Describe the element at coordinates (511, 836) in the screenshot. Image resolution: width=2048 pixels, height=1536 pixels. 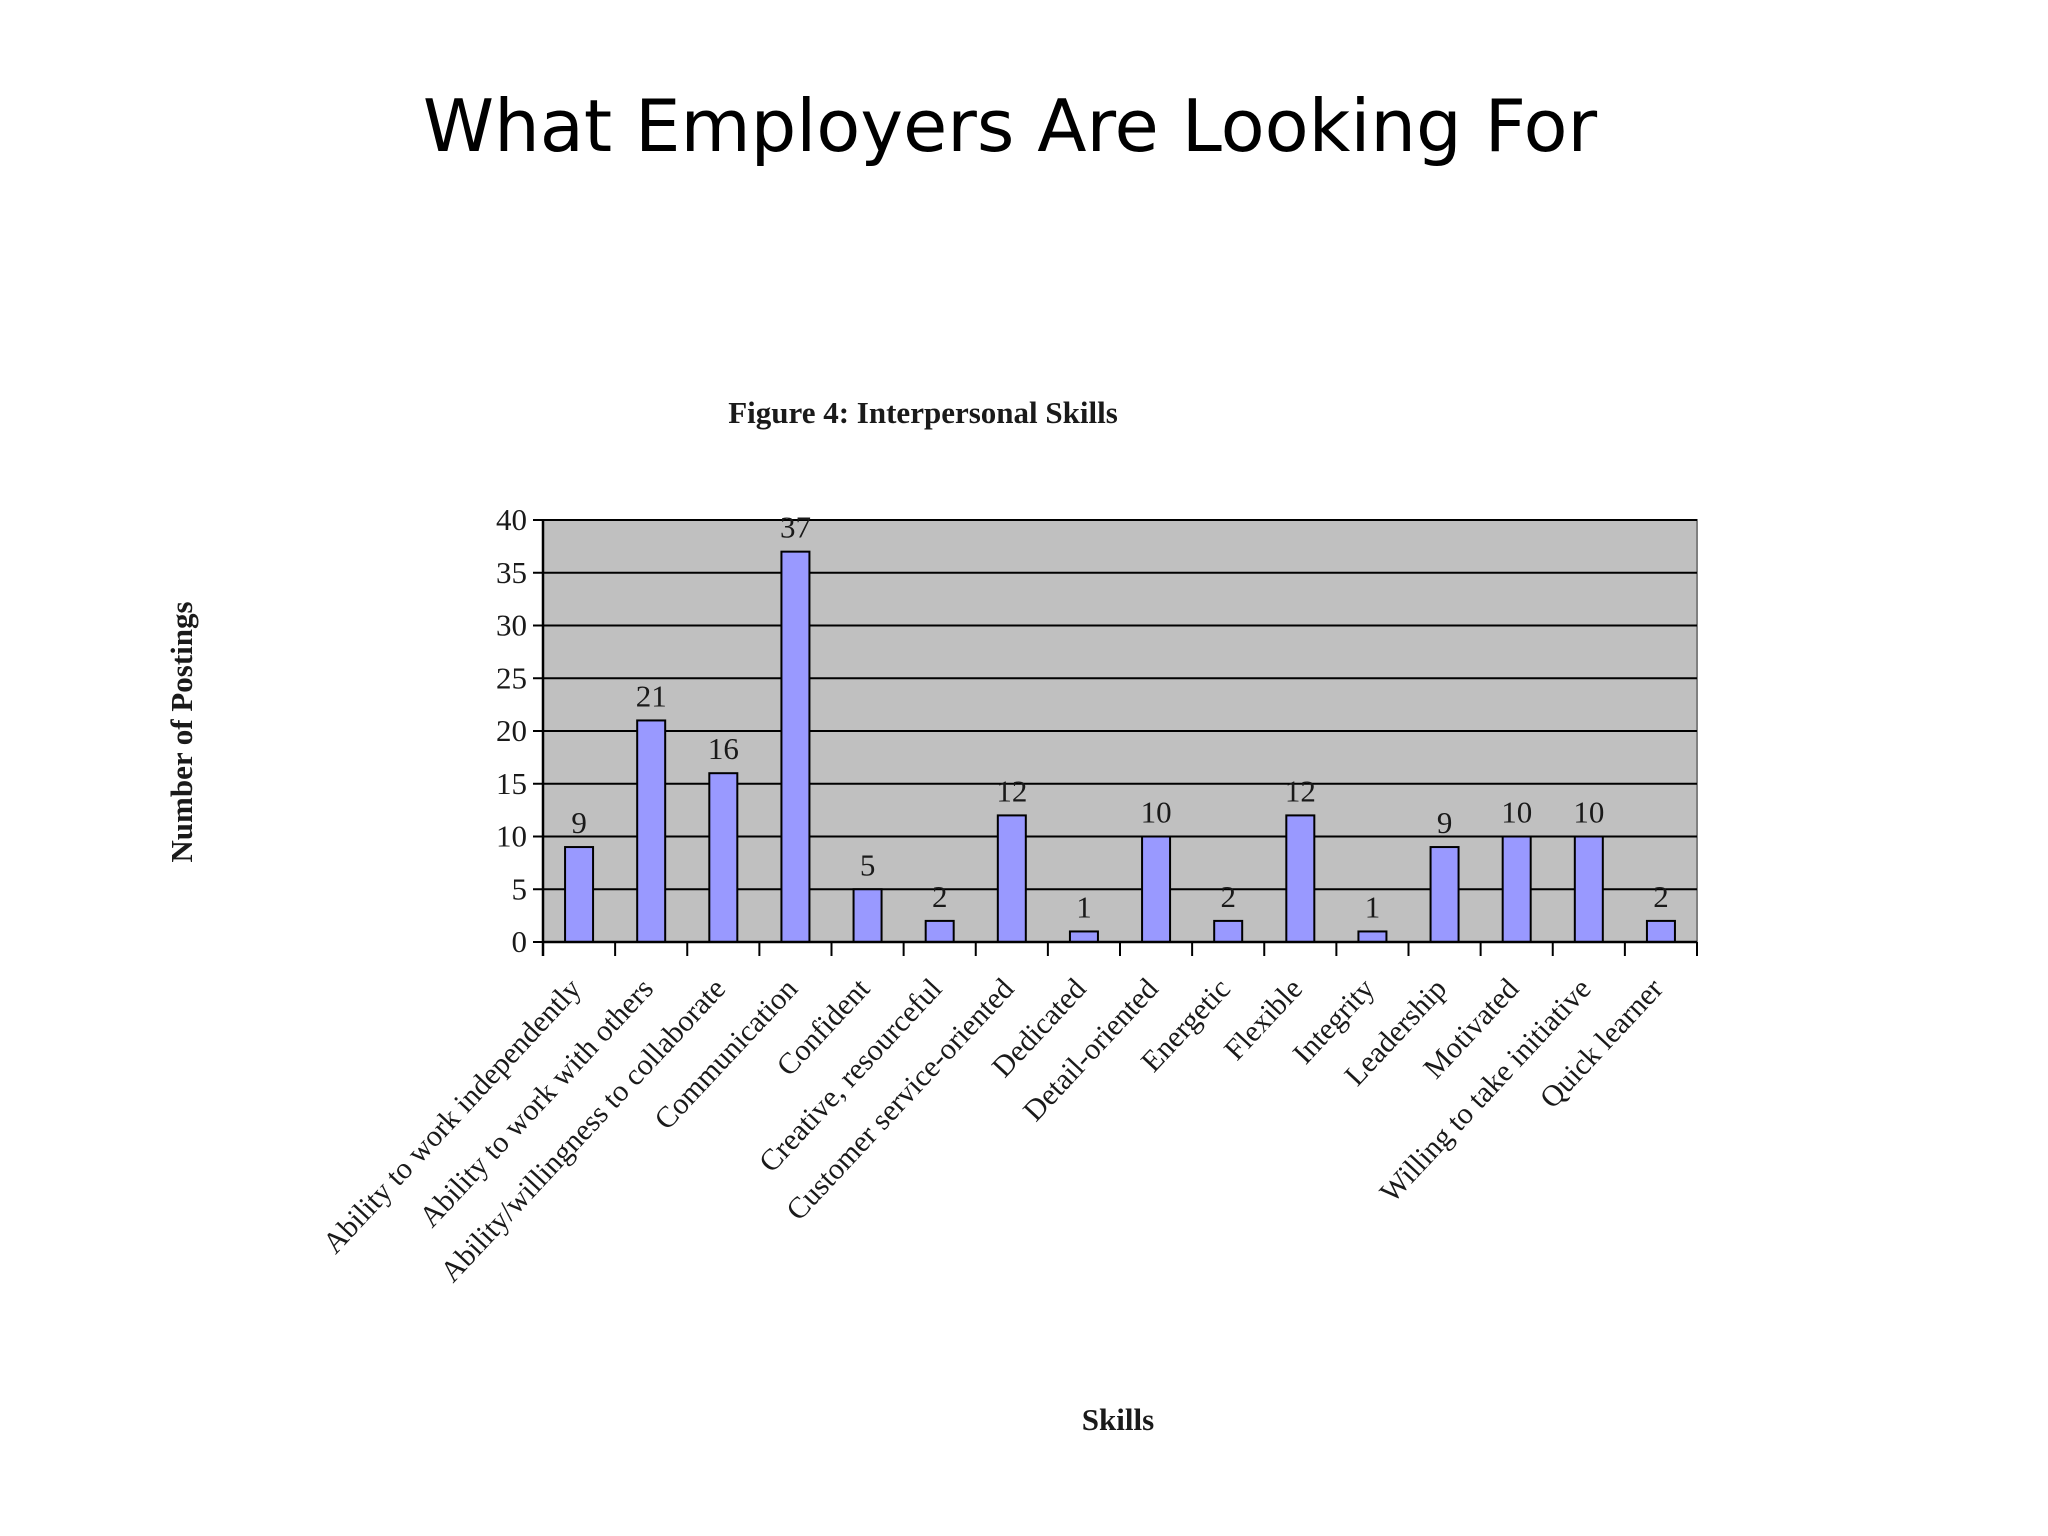
I see `y-tick-label: 10` at that location.